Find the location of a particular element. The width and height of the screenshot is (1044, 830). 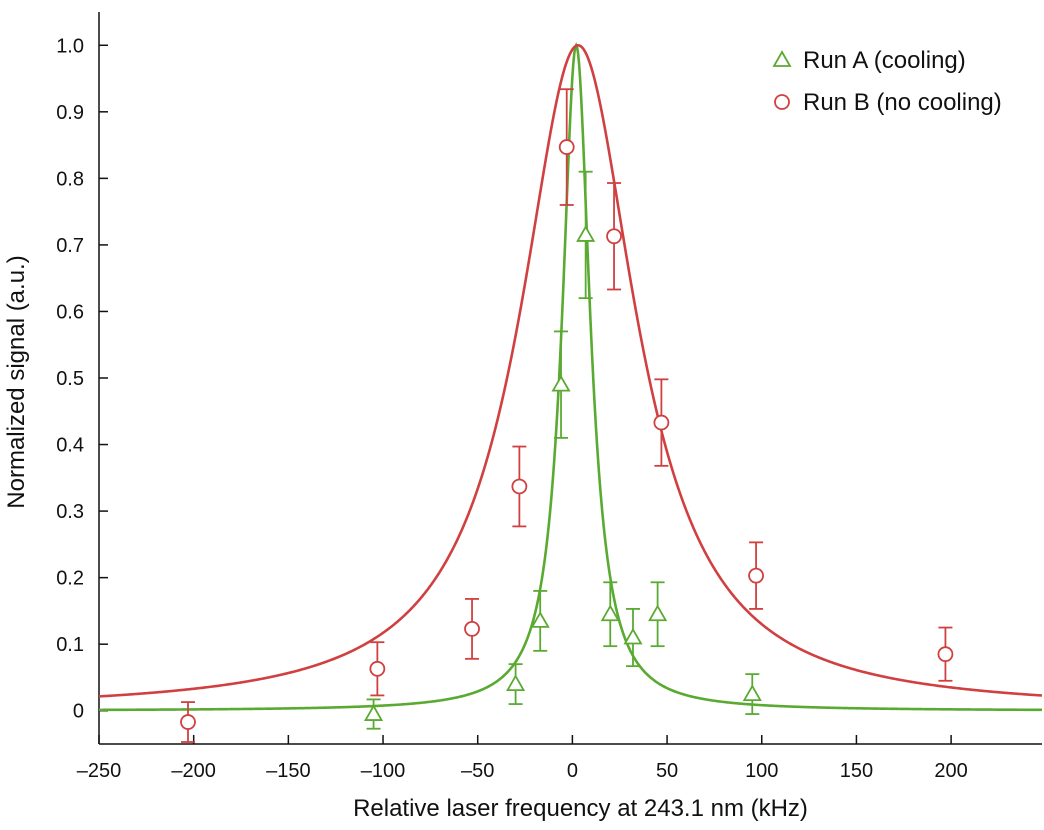

x-tick-label: 200 is located at coordinates (950, 771).